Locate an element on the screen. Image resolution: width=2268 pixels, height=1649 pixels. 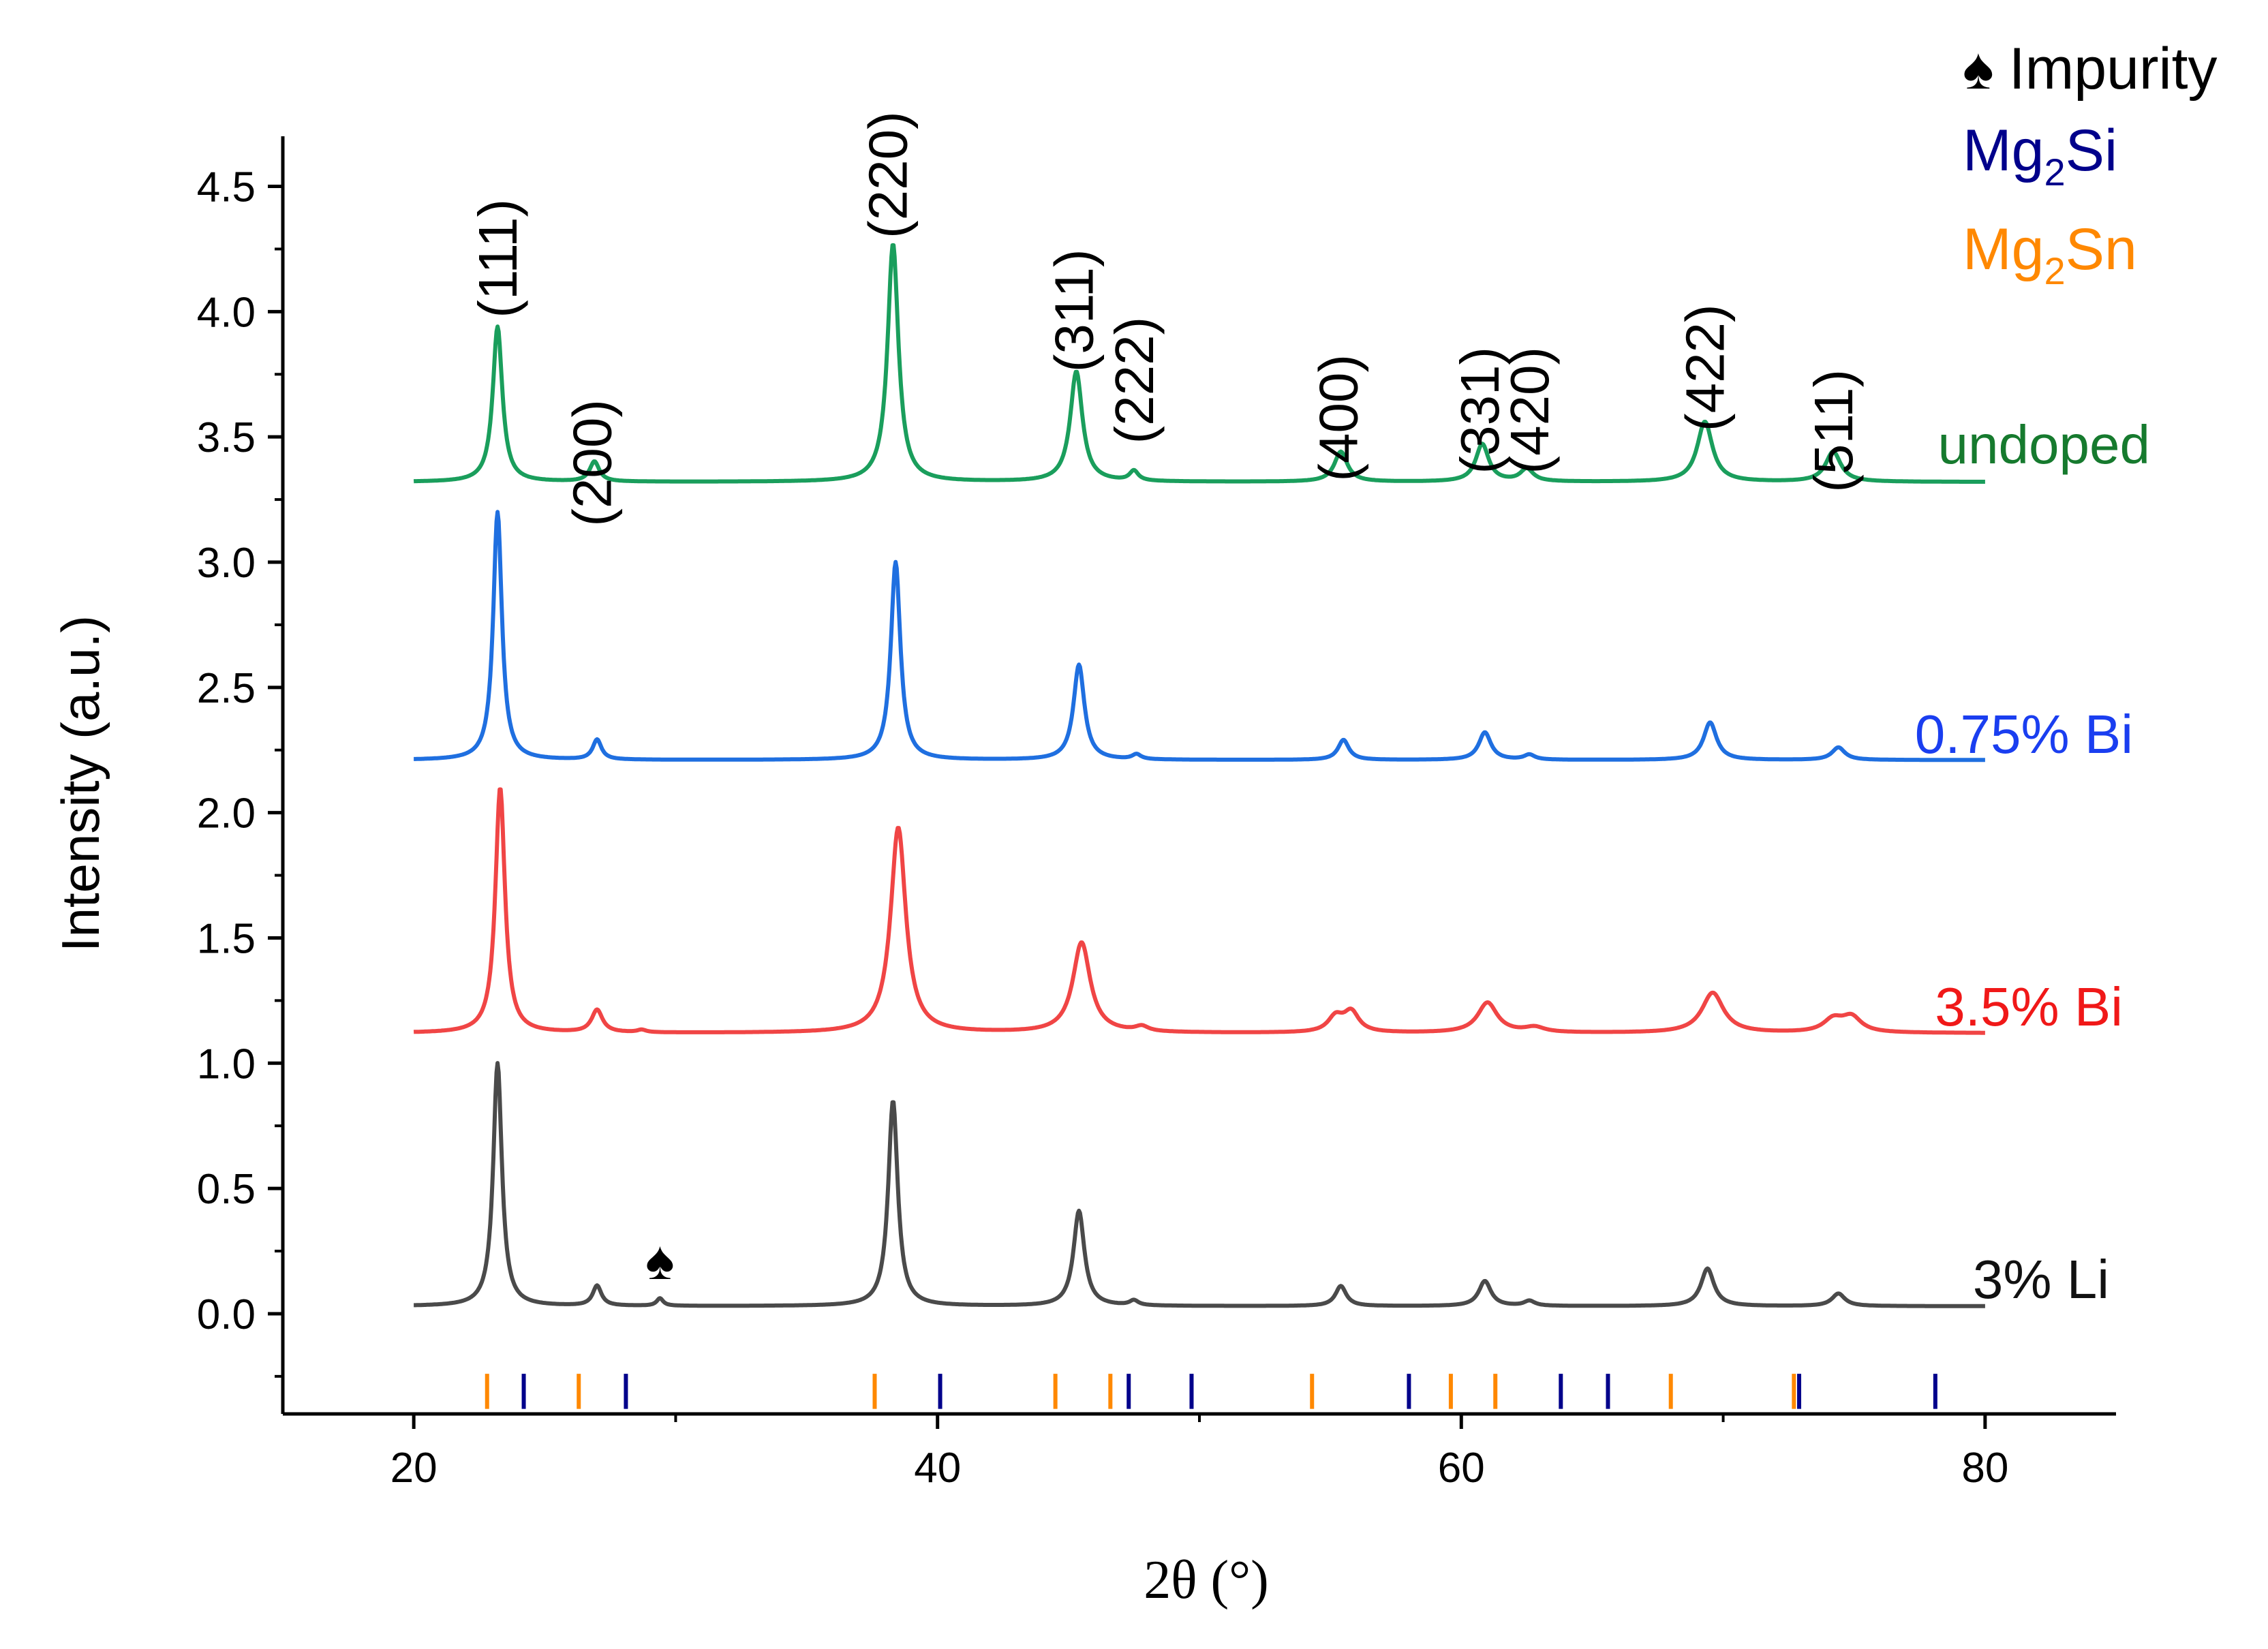
legend-mg2sn: Mg2Sn is located at coordinates (2050, 254).